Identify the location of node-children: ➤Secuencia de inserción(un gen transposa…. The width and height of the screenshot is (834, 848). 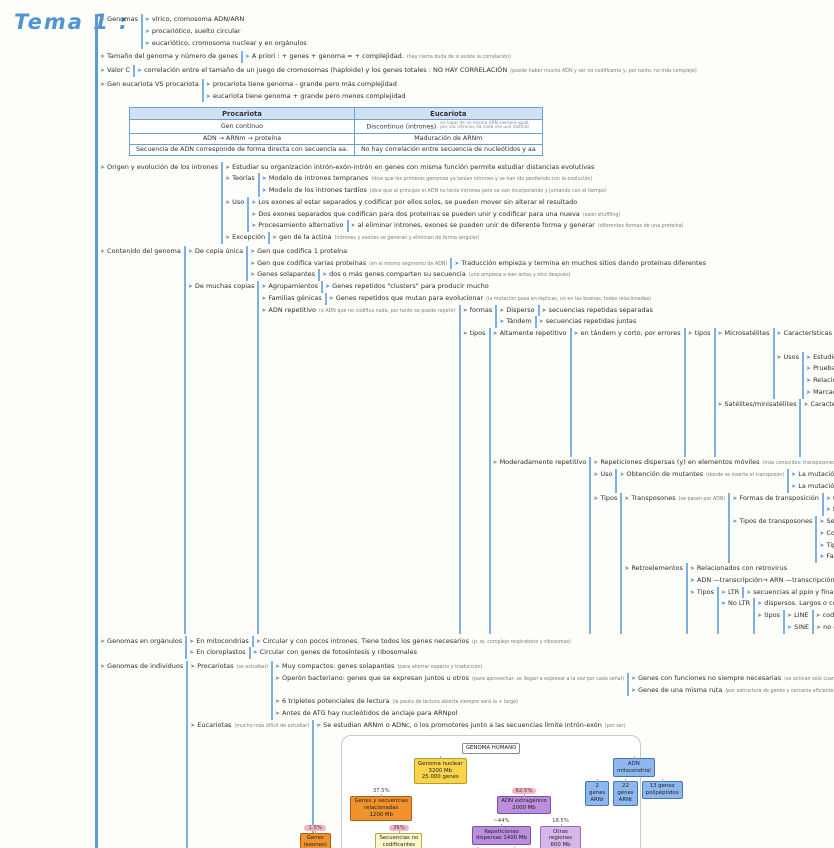
(824, 540).